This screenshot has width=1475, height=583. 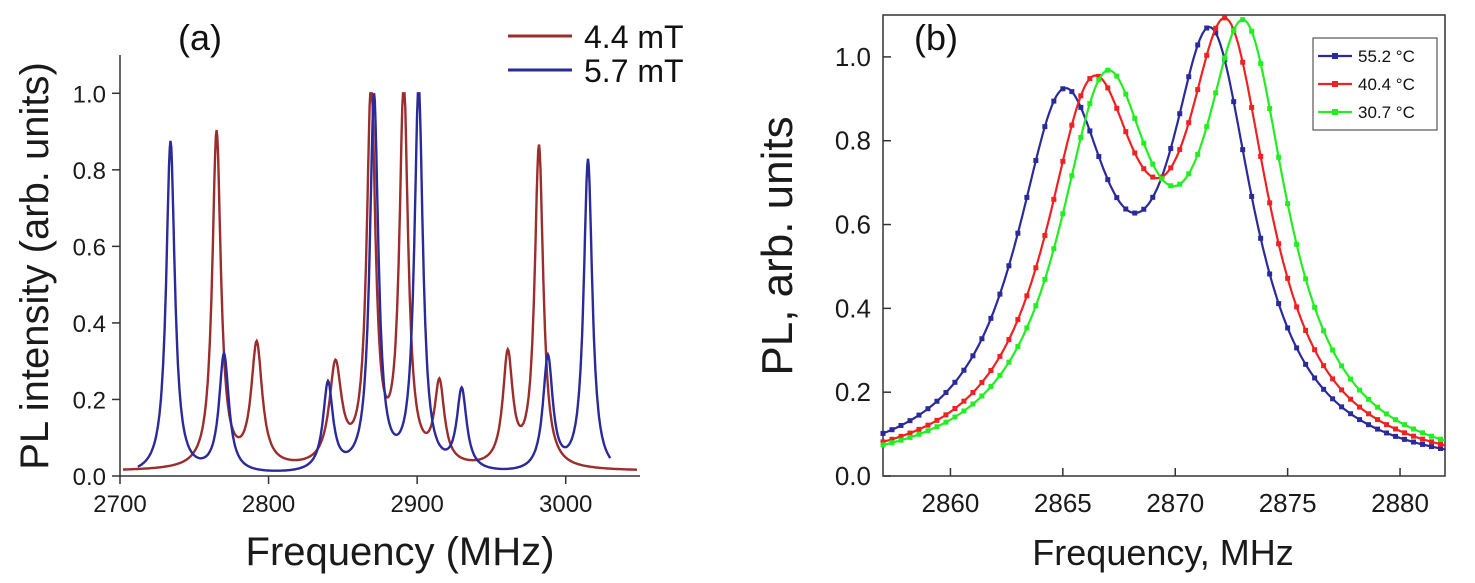 What do you see at coordinates (400, 552) in the screenshot?
I see `panel-a-x-axis-title: Frequency (MHz)` at bounding box center [400, 552].